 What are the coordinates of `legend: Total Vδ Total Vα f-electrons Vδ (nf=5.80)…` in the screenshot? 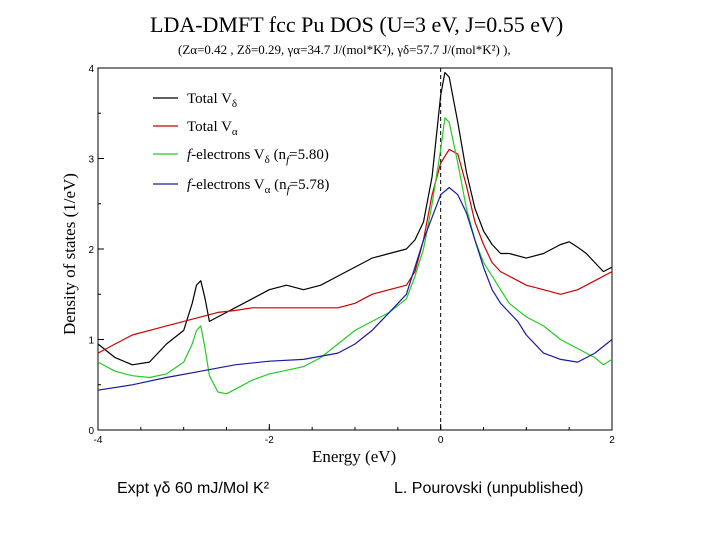 It's located at (241, 143).